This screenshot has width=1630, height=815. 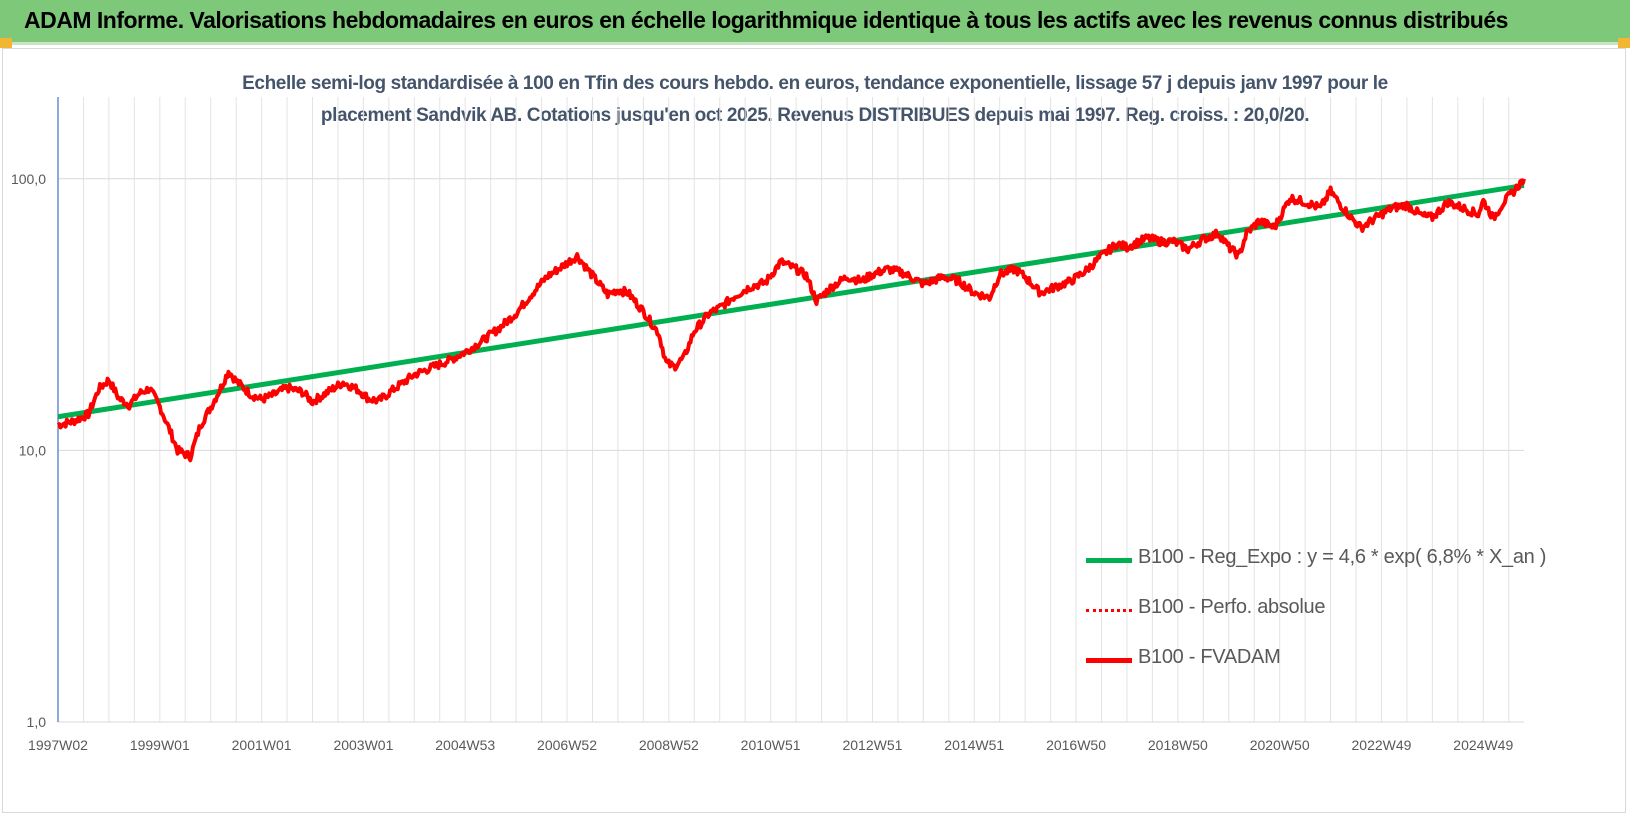 What do you see at coordinates (1382, 745) in the screenshot?
I see `x-tick-label: 2022W49` at bounding box center [1382, 745].